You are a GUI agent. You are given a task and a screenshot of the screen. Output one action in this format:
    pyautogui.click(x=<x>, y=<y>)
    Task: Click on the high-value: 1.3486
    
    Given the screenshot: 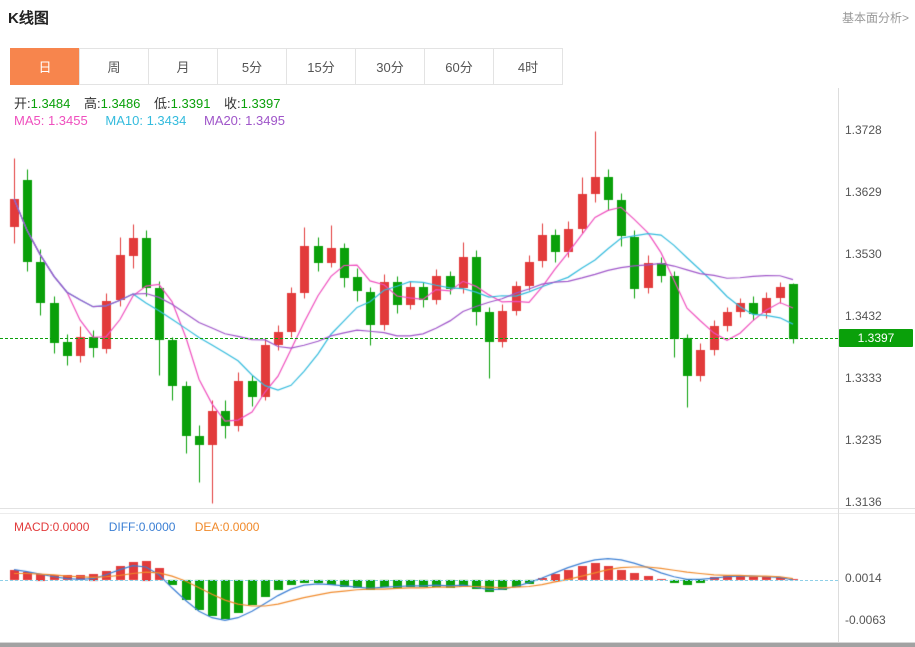 What is the action you would take?
    pyautogui.click(x=120, y=103)
    